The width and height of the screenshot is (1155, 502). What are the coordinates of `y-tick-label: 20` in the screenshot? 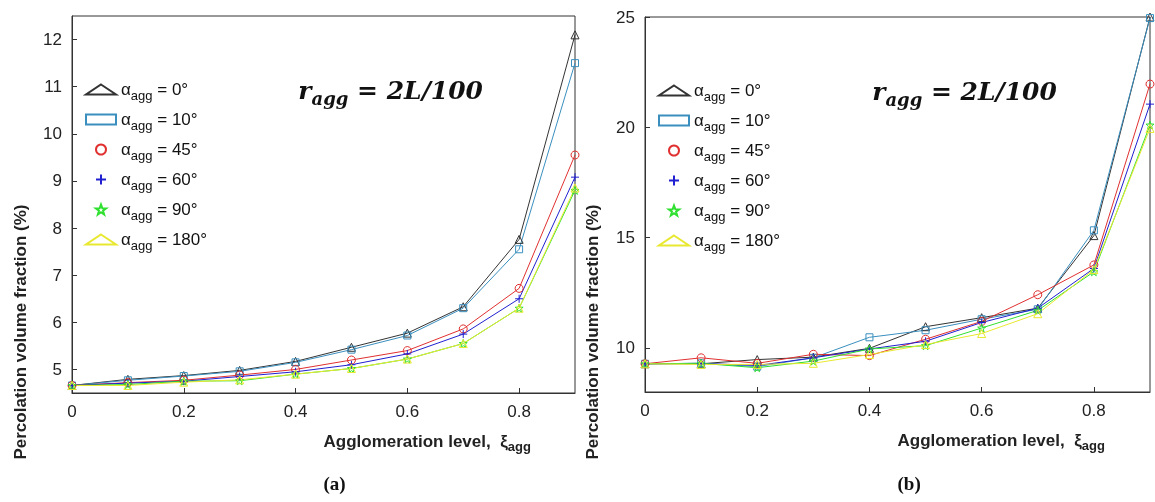 It's located at (625, 127).